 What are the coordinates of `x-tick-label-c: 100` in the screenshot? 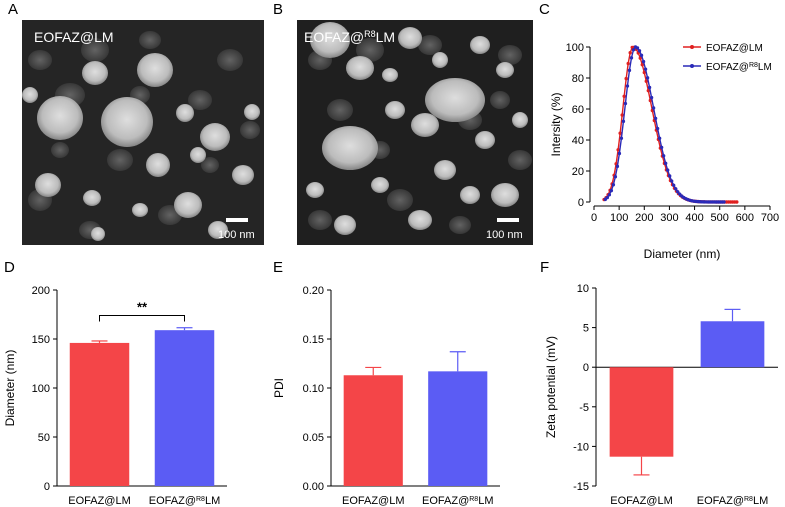 It's located at (619, 218).